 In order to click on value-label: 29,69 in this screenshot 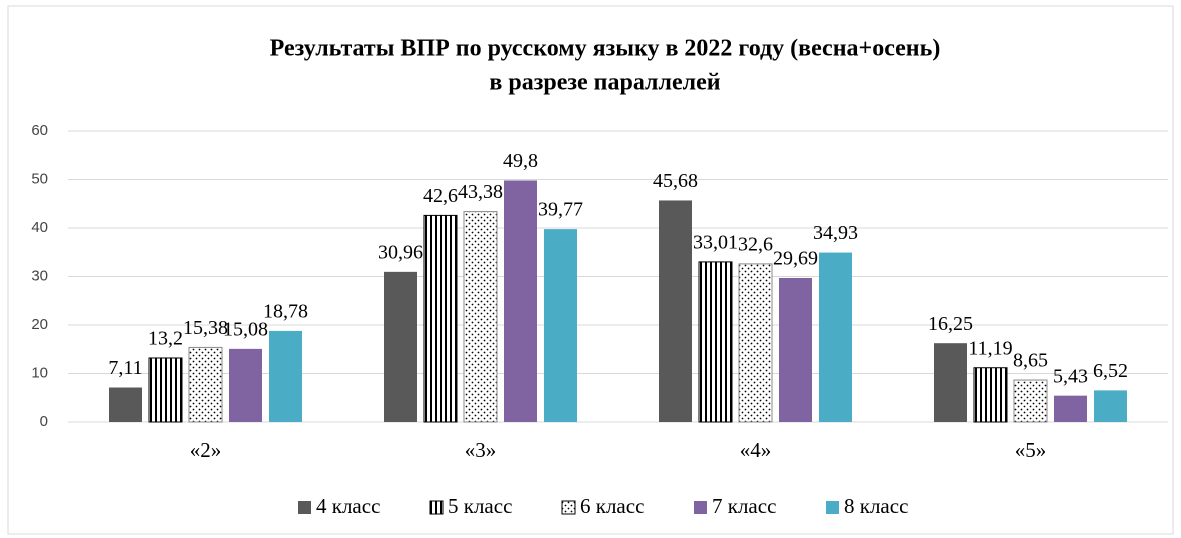, I will do `click(795, 259)`.